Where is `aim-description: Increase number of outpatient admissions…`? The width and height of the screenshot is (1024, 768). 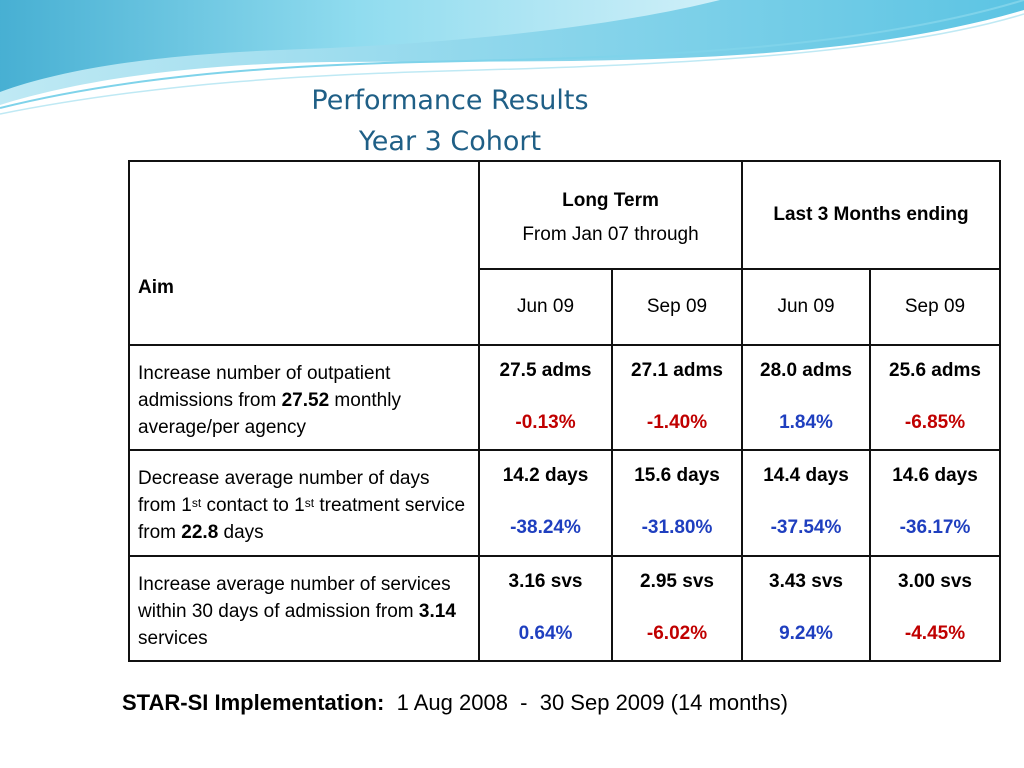 aim-description: Increase number of outpatient admissions… is located at coordinates (304, 397).